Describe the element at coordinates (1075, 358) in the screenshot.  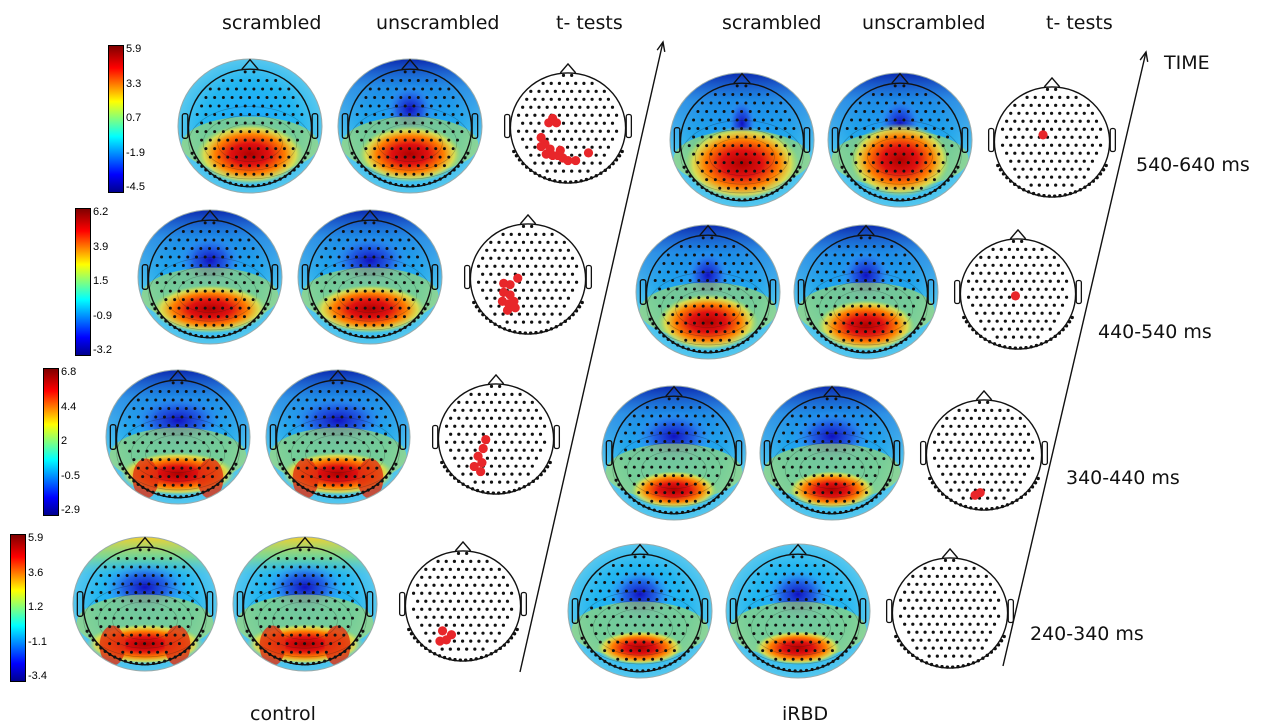
I see `time-arrow-irbd` at that location.